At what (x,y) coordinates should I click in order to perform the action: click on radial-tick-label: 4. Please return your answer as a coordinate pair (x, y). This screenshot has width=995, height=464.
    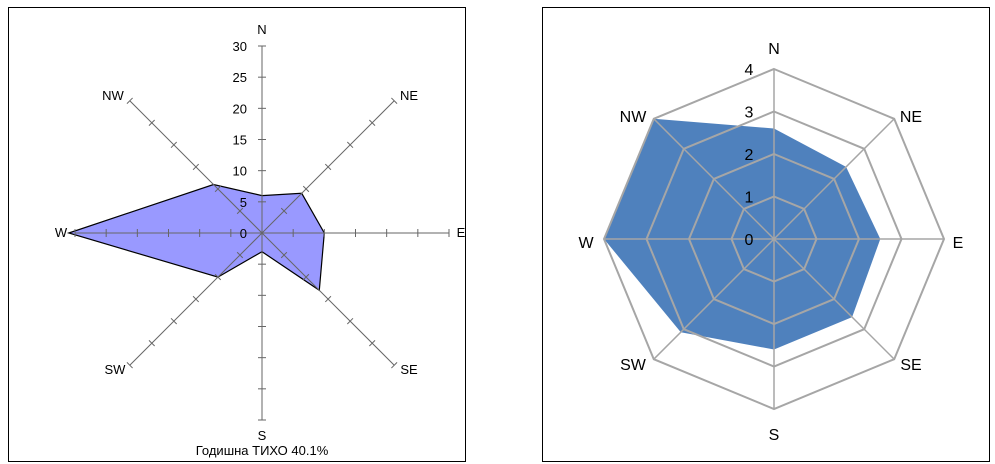
    Looking at the image, I should click on (749, 70).